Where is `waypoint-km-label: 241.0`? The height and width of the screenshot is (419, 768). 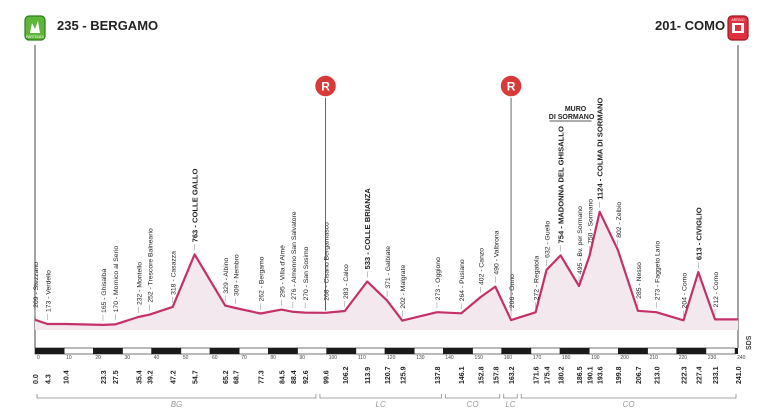 waypoint-km-label: 241.0 is located at coordinates (739, 375).